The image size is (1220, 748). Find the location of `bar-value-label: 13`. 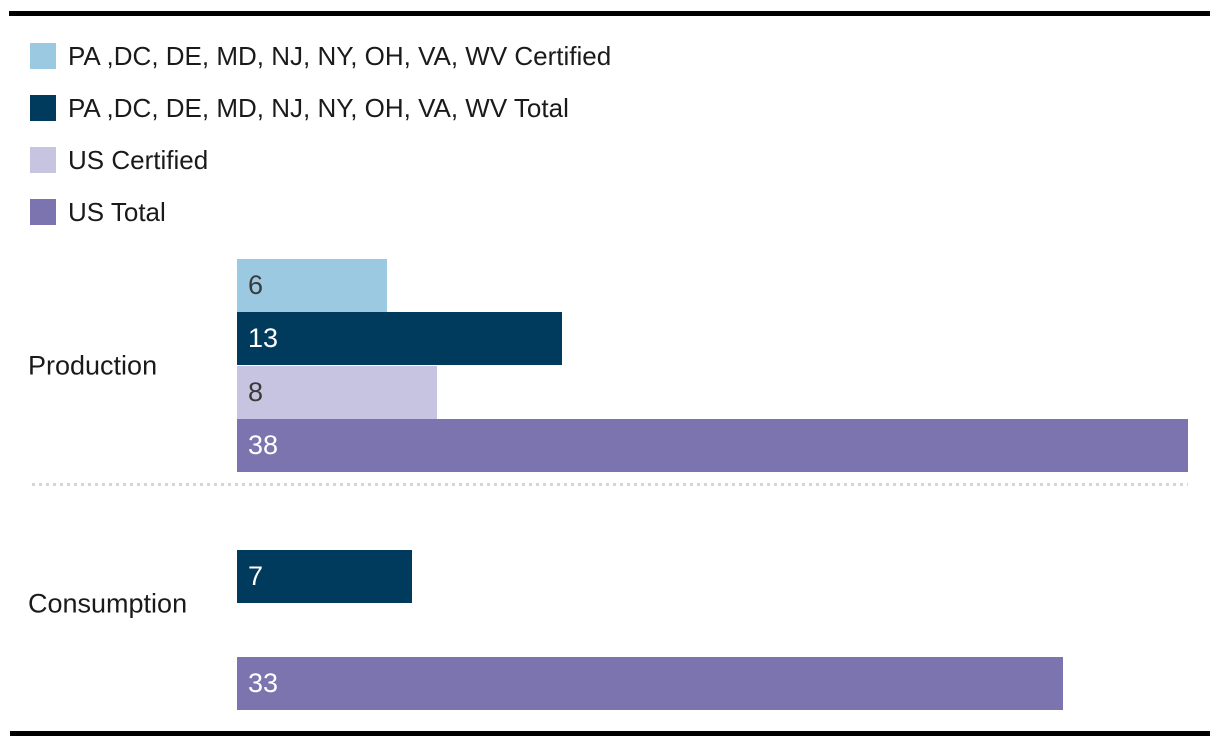

bar-value-label: 13 is located at coordinates (263, 338).